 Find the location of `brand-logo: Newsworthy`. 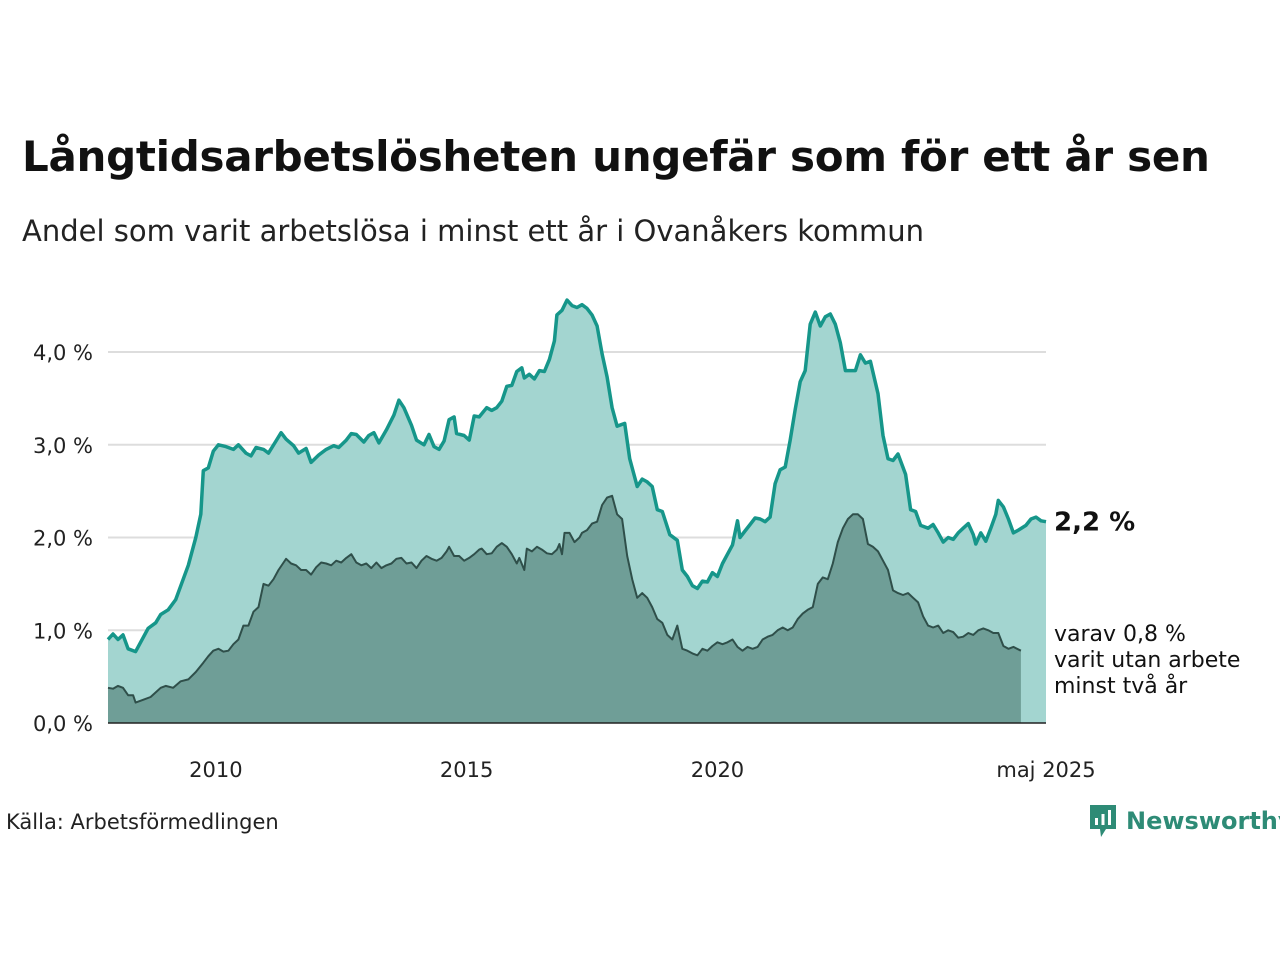

brand-logo: Newsworthy is located at coordinates (1184, 821).